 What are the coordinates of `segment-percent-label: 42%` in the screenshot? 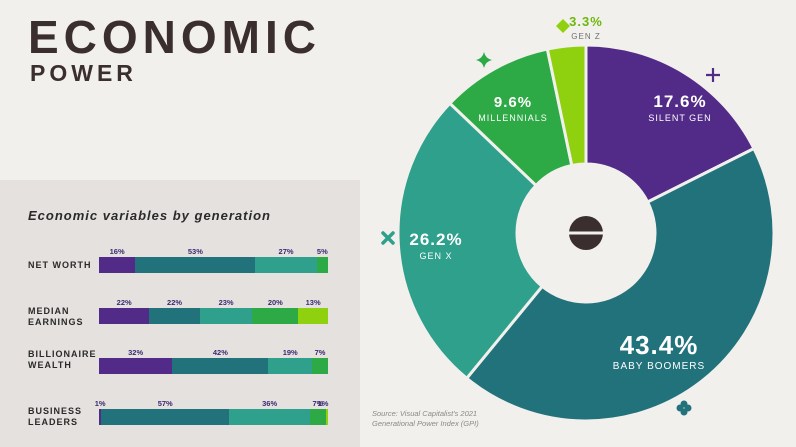 It's located at (220, 352).